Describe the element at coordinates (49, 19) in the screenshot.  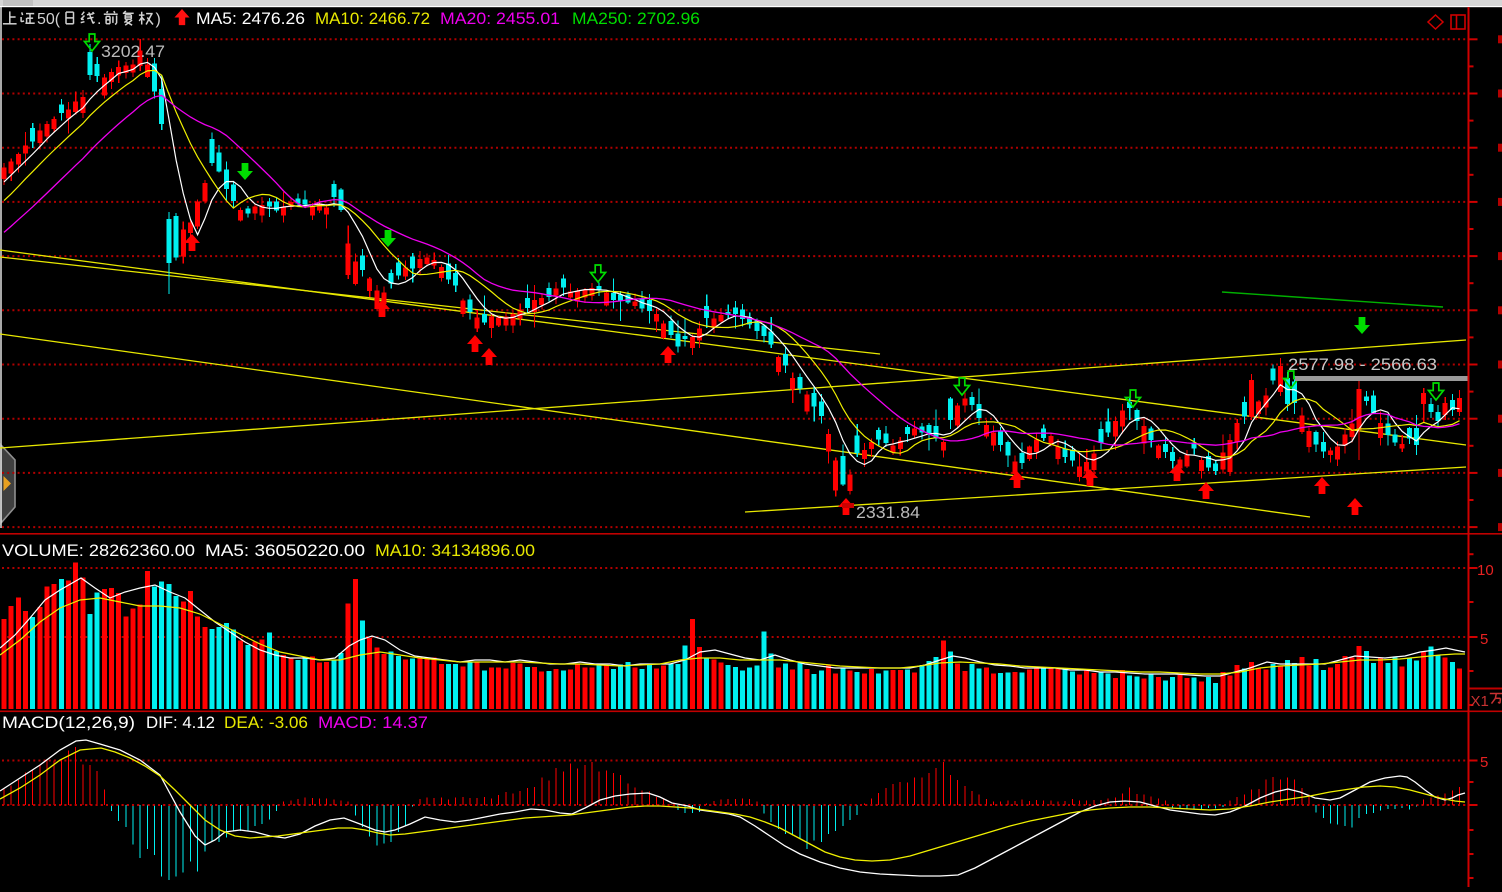
I see `svg-text: 50(` at that location.